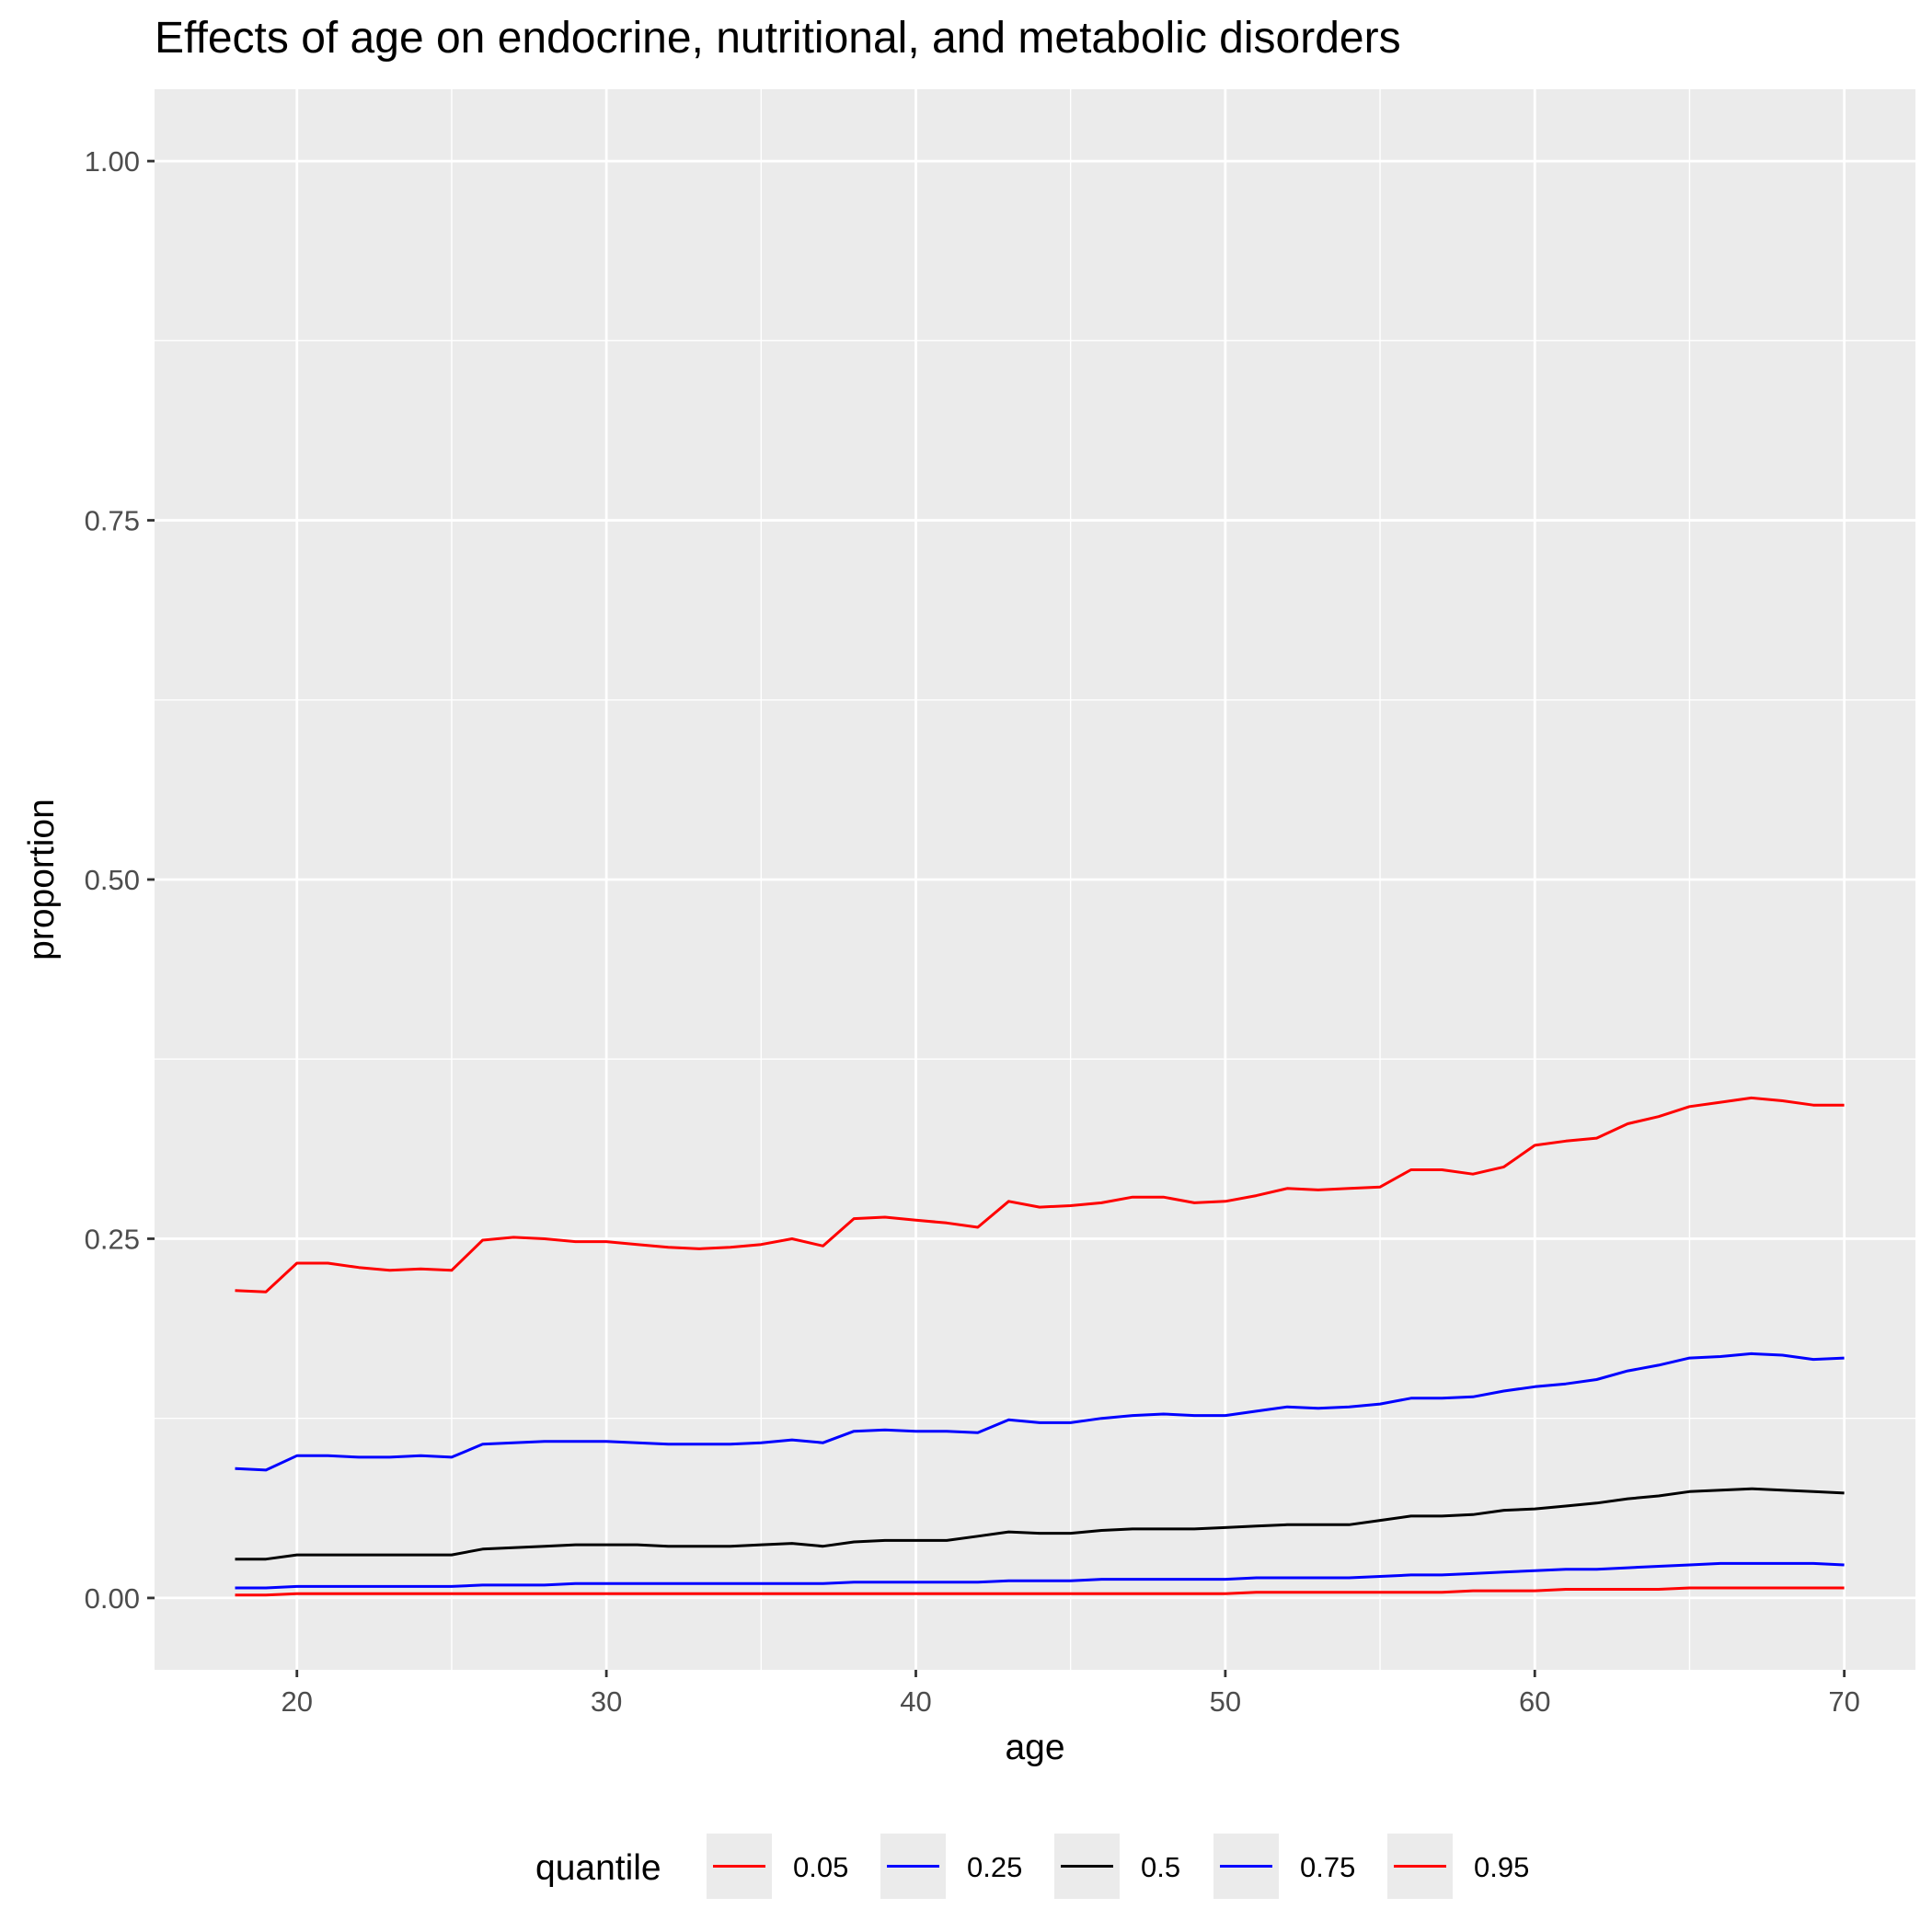 This screenshot has height=1932, width=1932. I want to click on y-tick-label: 0.50, so click(112, 880).